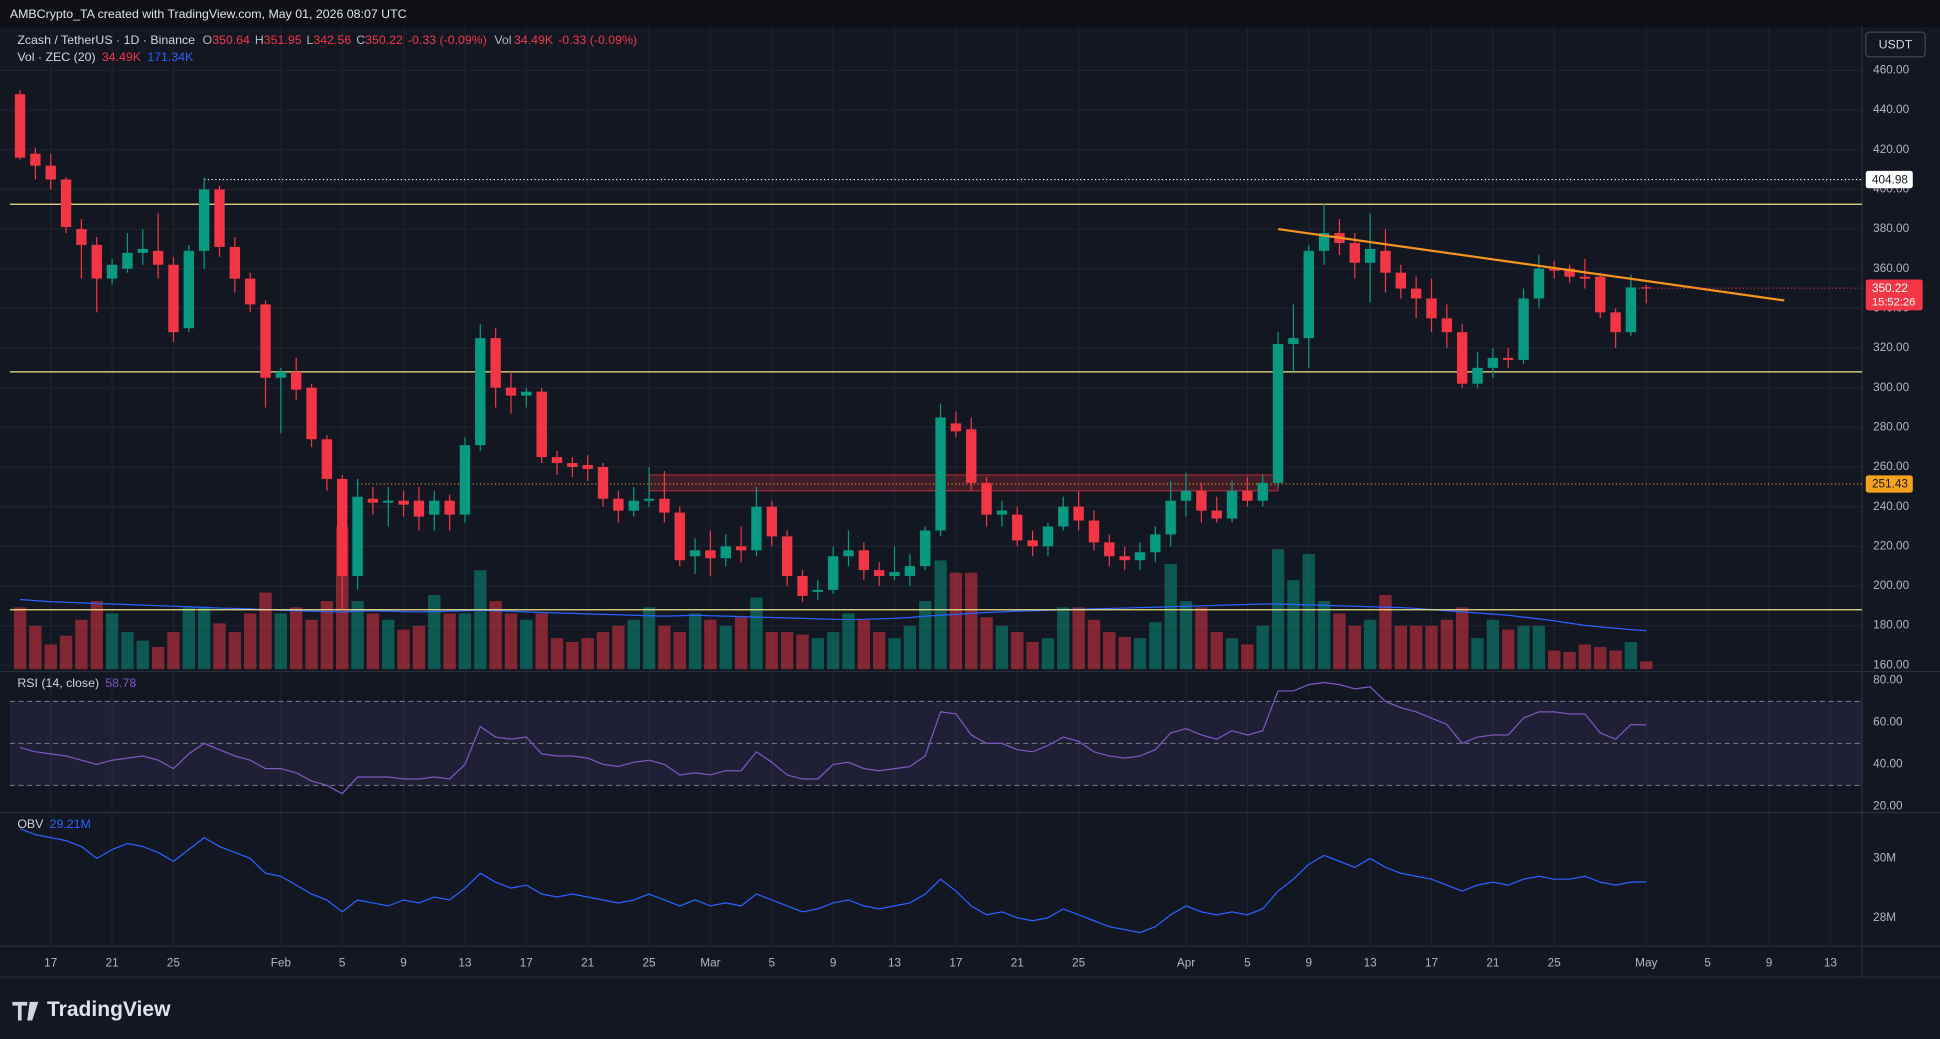  Describe the element at coordinates (310, 40) in the screenshot. I see `l-label: L` at that location.